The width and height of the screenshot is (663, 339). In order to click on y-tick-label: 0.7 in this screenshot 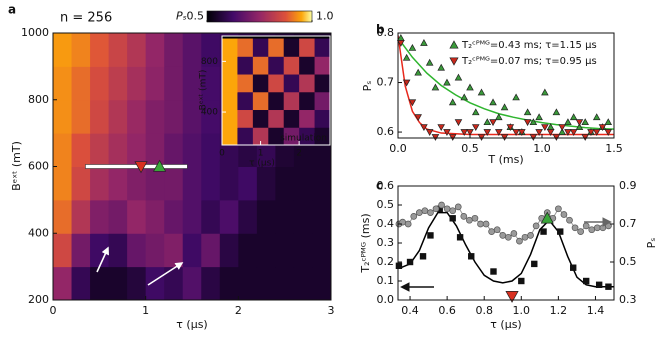, I will do `click(386, 82)`.